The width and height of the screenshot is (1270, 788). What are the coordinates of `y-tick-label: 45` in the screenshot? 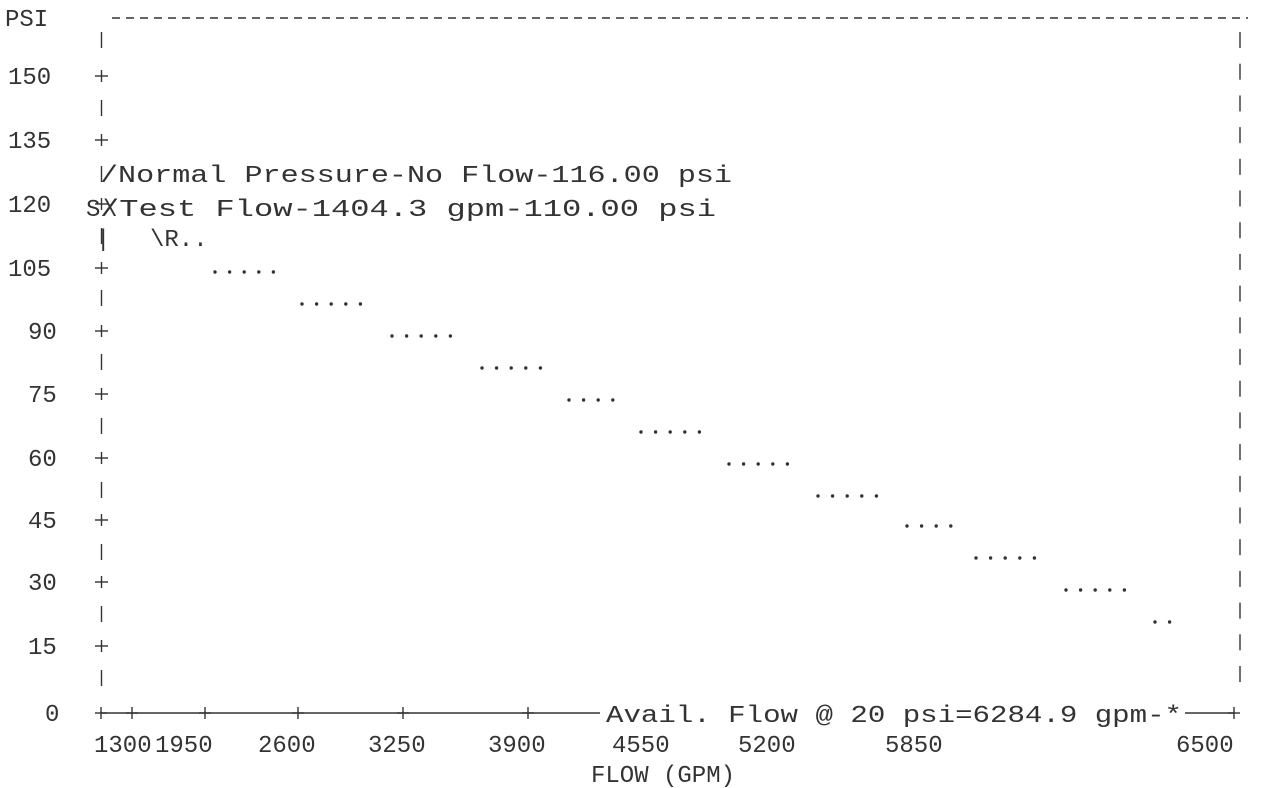 It's located at (42, 522).